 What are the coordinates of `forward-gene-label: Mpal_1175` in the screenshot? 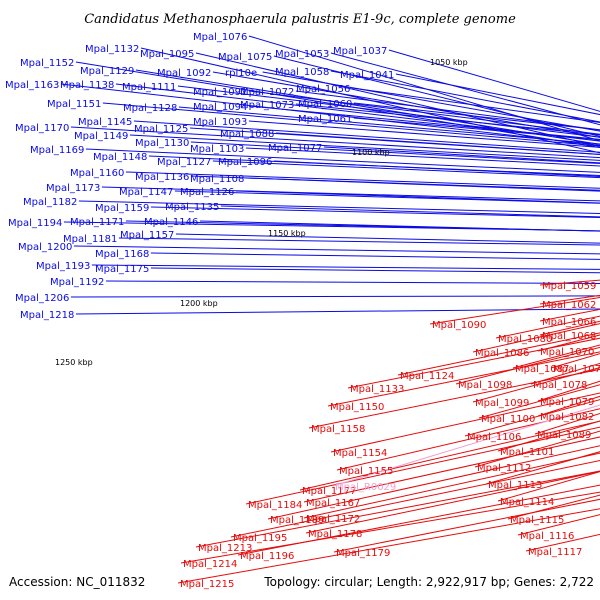 It's located at (122, 269).